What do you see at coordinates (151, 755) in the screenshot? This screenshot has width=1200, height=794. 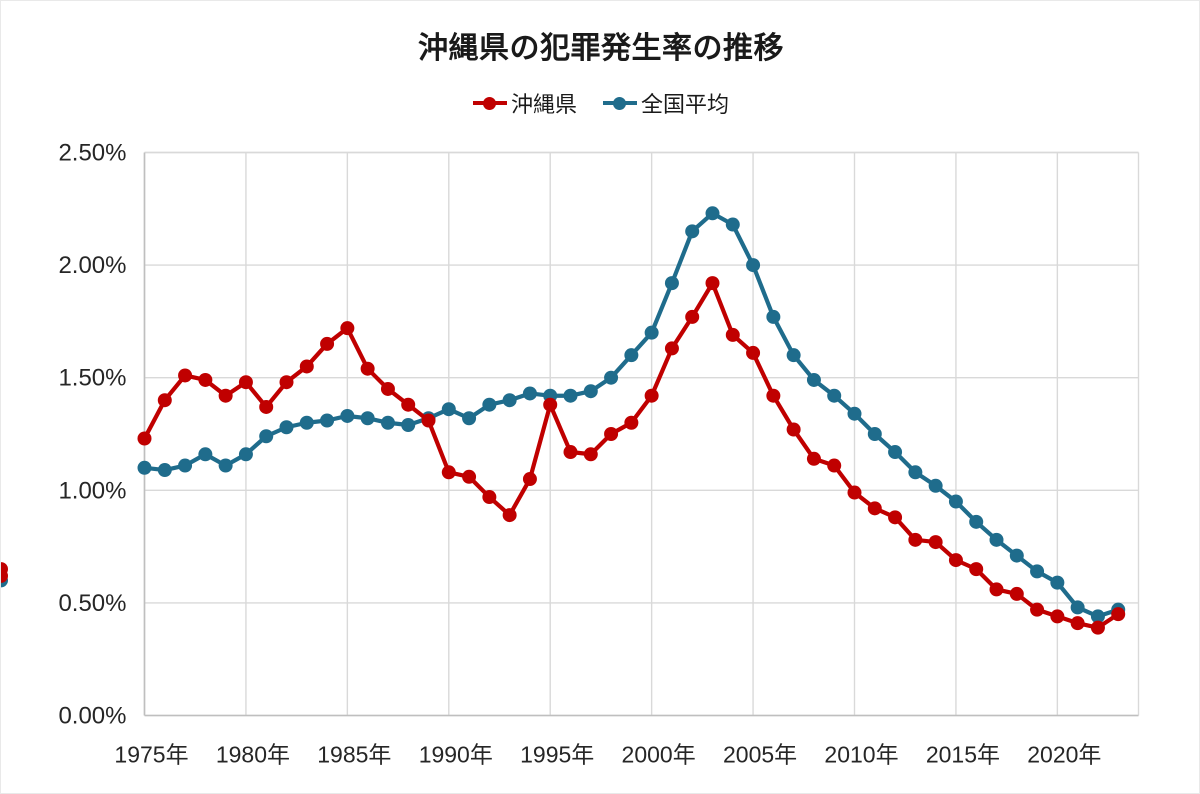 I see `x-axis-tick-label: 1975年` at bounding box center [151, 755].